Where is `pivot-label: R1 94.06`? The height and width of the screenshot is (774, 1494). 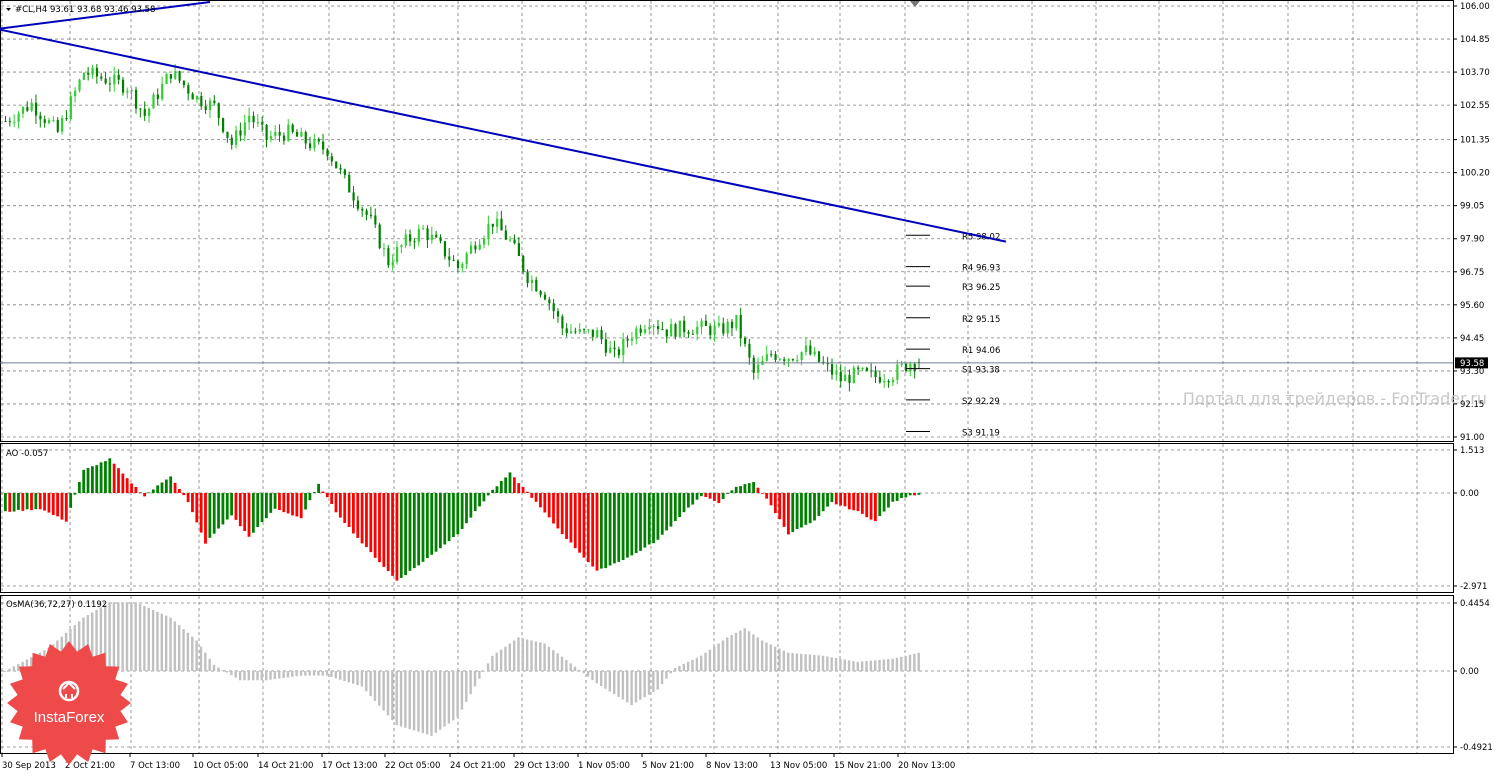 pivot-label: R1 94.06 is located at coordinates (981, 351).